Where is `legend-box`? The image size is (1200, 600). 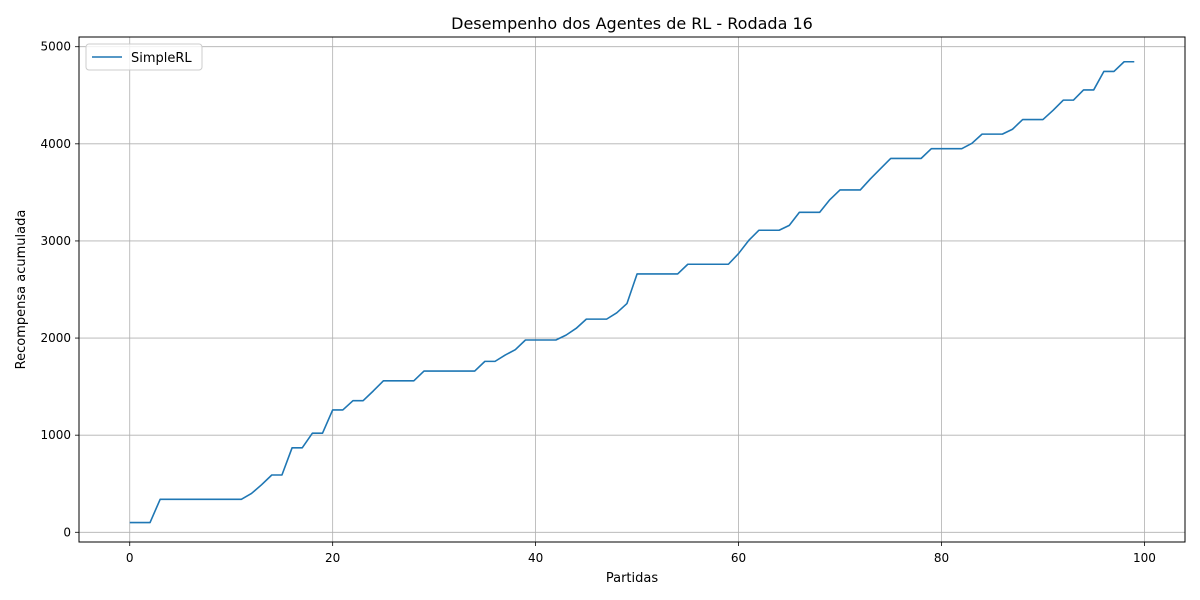 legend-box is located at coordinates (144, 57).